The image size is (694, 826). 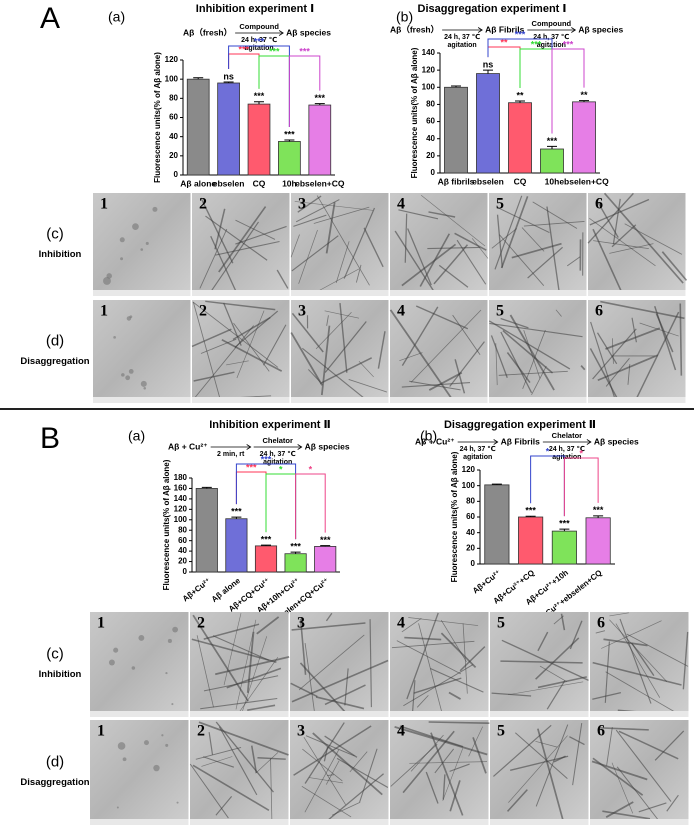 What do you see at coordinates (302, 311) in the screenshot?
I see `micrograph-number: 3` at bounding box center [302, 311].